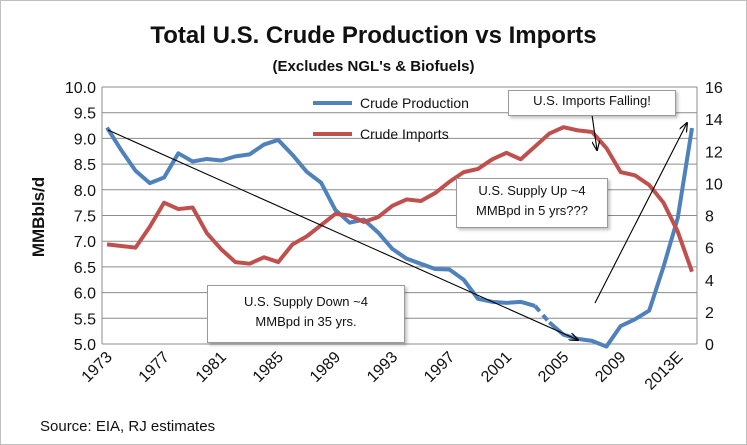  Describe the element at coordinates (268, 367) in the screenshot. I see `x-tick-label: 1985` at that location.